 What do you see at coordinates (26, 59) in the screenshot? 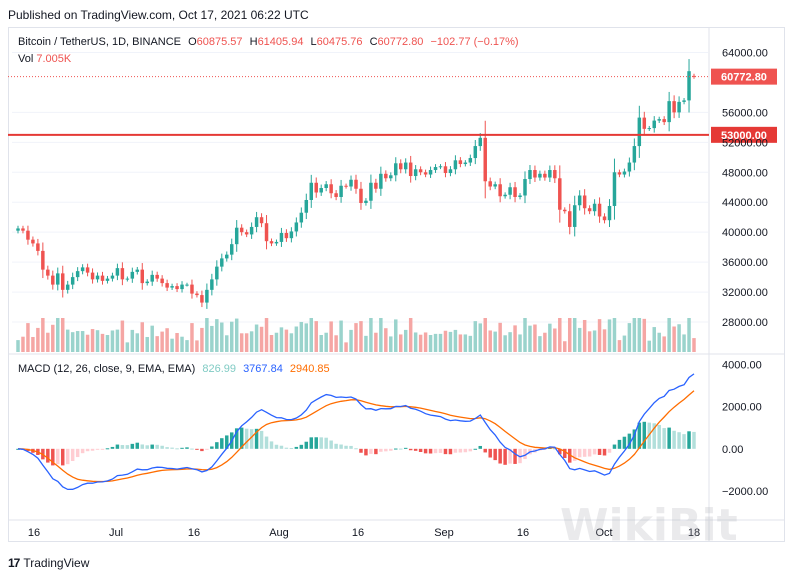
I see `volume-label: Vol` at bounding box center [26, 59].